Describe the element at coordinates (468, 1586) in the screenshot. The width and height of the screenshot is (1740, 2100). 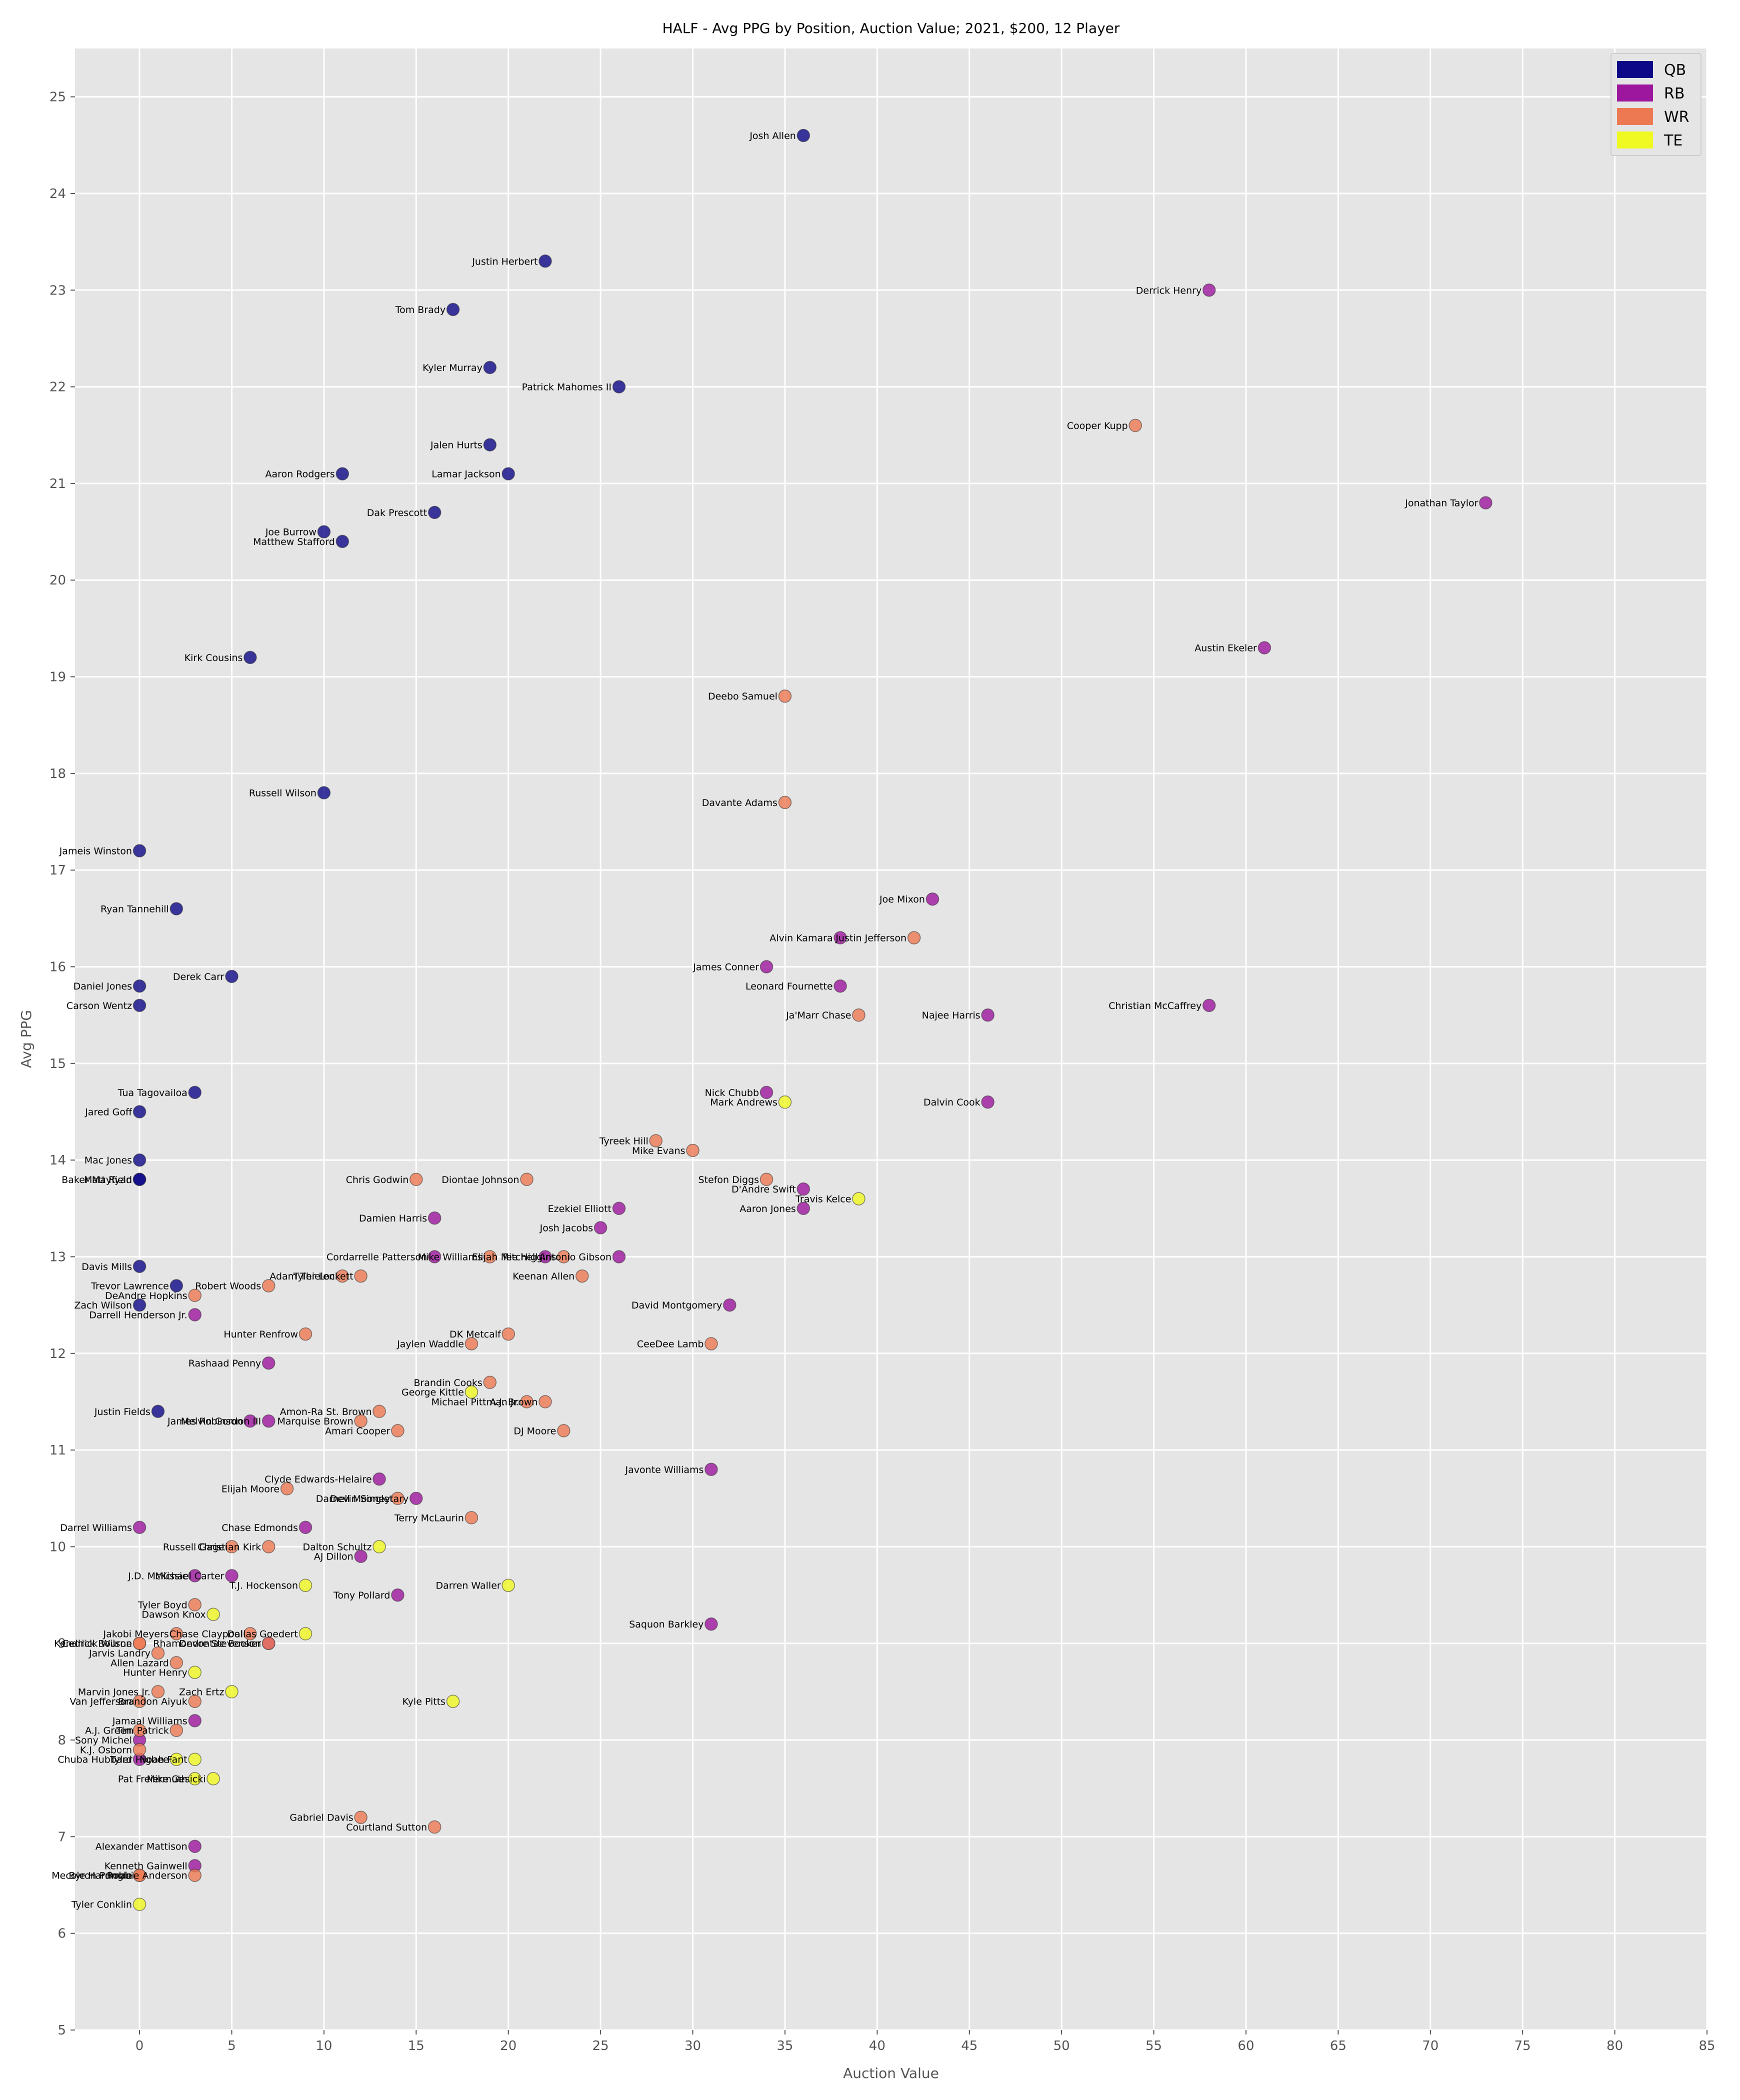
I see `point-label: Darren Waller` at that location.